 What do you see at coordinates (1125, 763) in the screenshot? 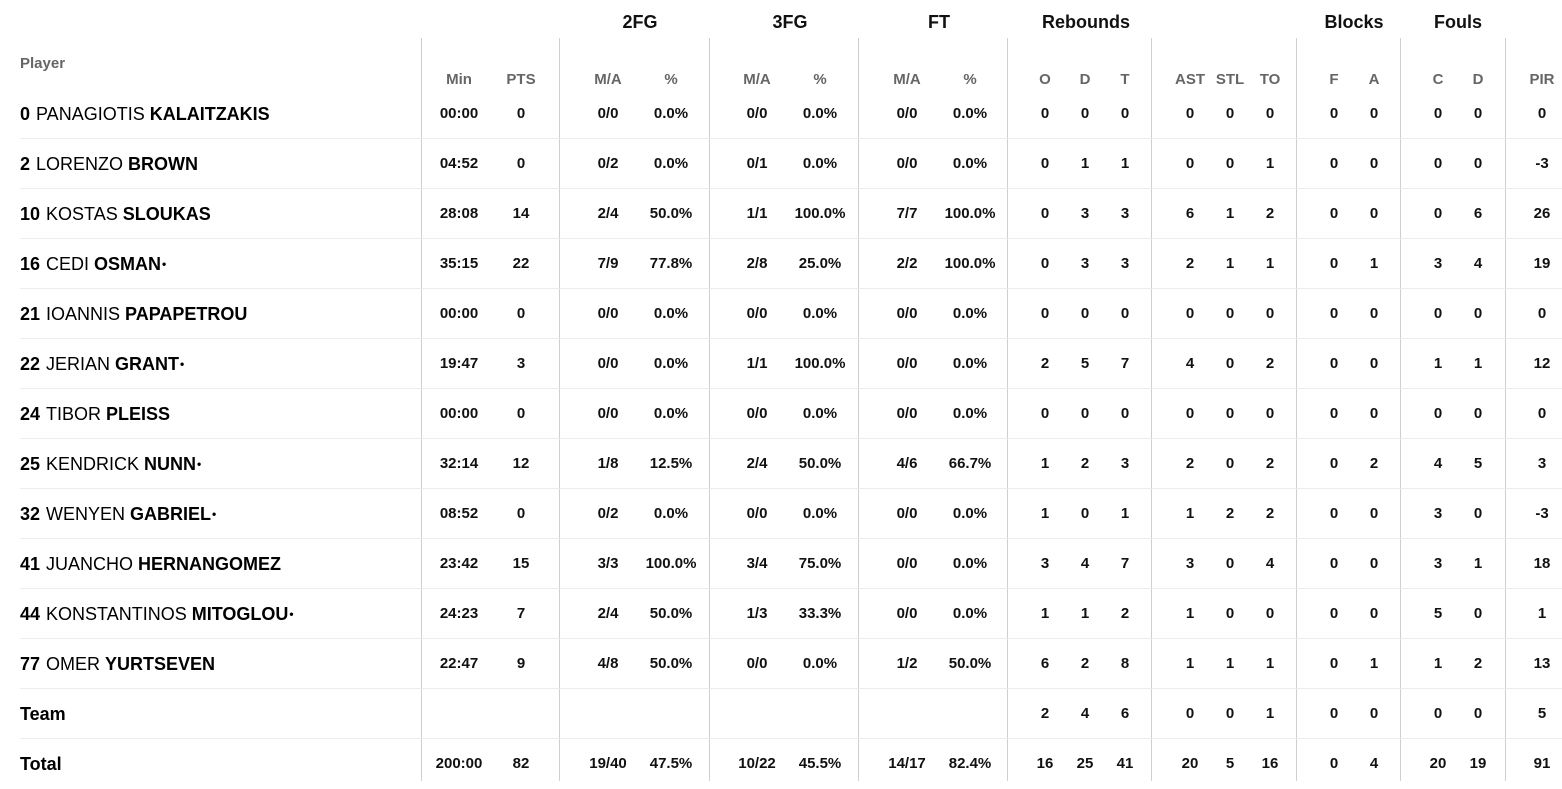
I see `stat-reb-t: 41` at bounding box center [1125, 763].